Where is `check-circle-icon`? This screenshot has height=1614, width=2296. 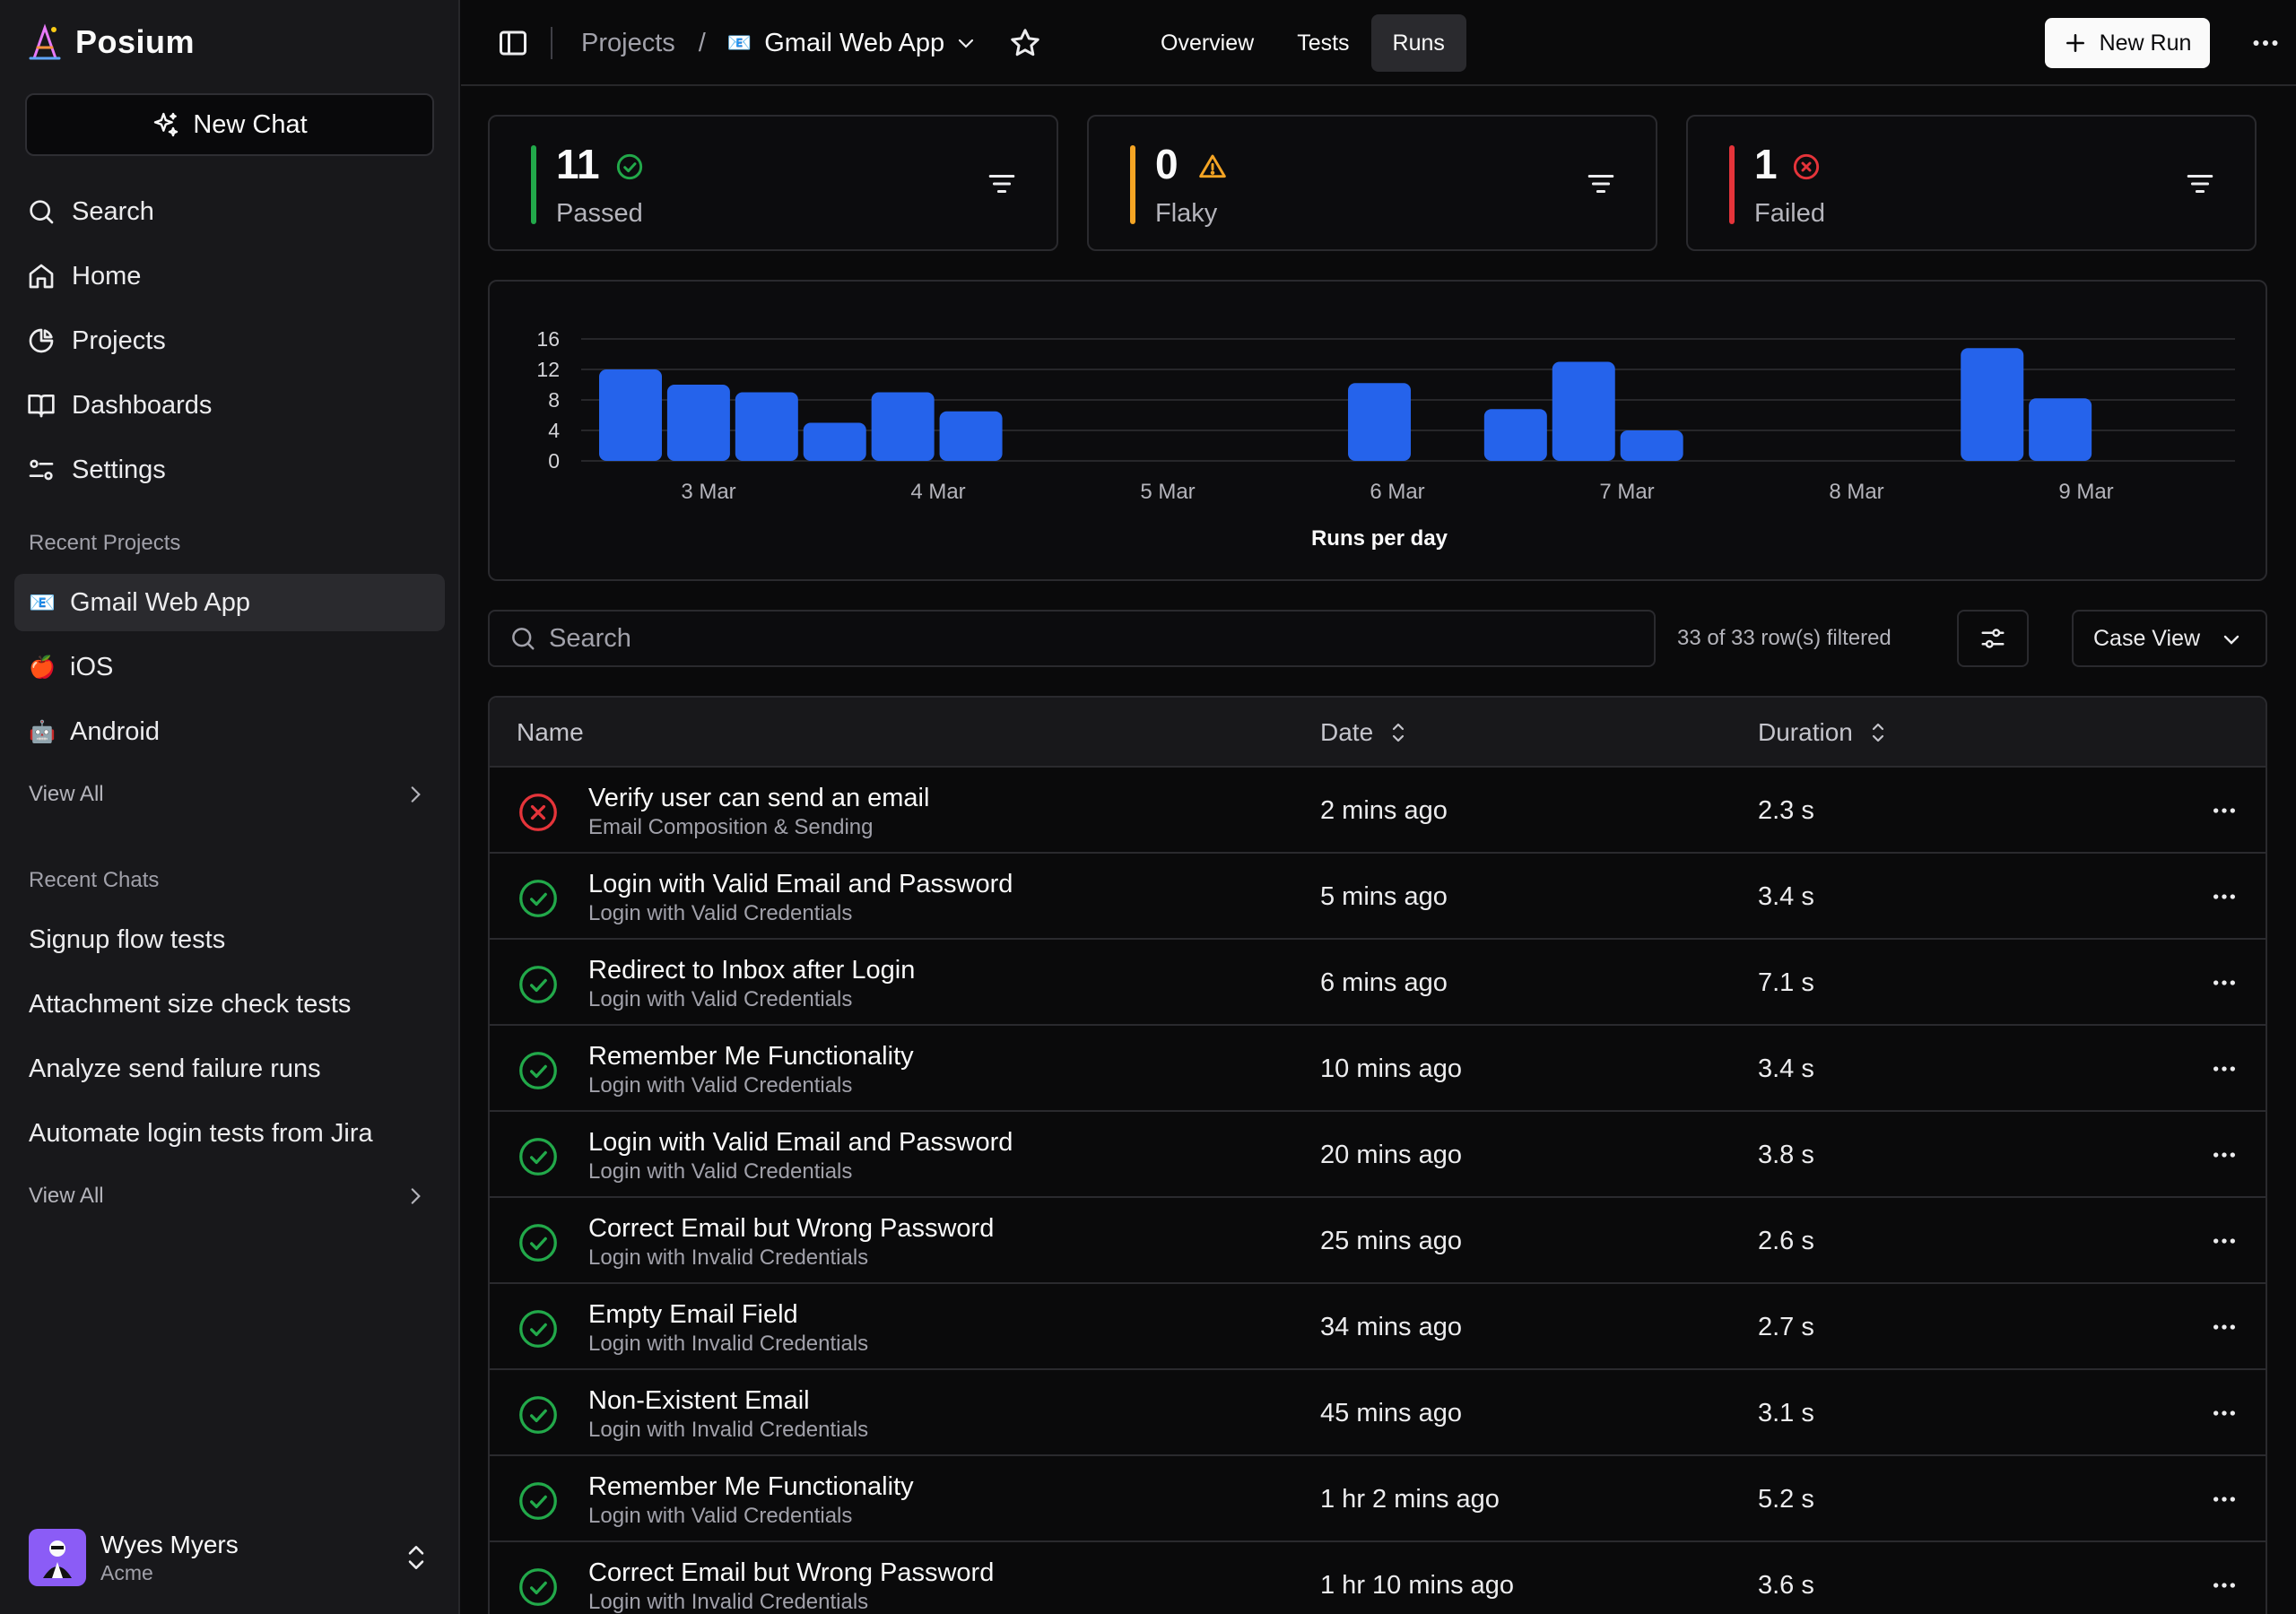 check-circle-icon is located at coordinates (538, 1157).